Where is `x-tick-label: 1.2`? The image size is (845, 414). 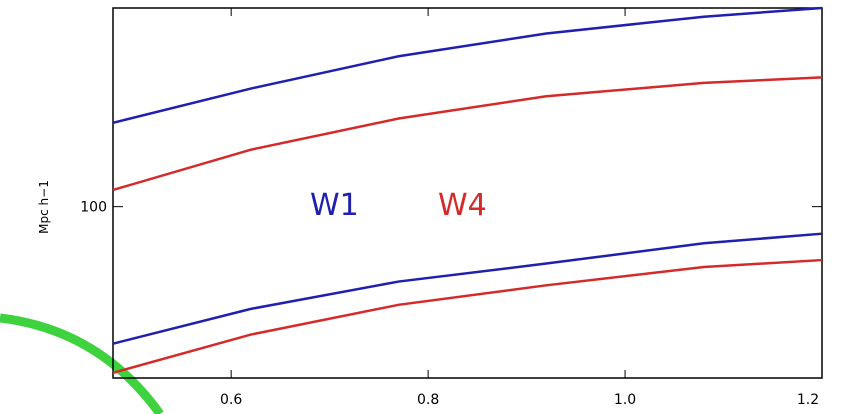
x-tick-label: 1.2 is located at coordinates (808, 400).